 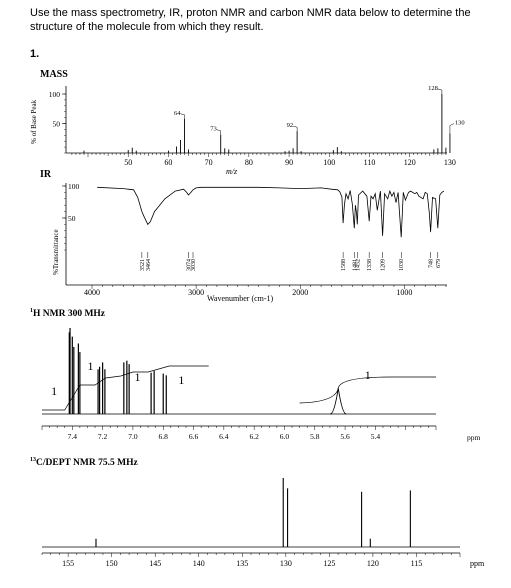 I want to click on ir-peak-label: 3030, so click(x=194, y=265).